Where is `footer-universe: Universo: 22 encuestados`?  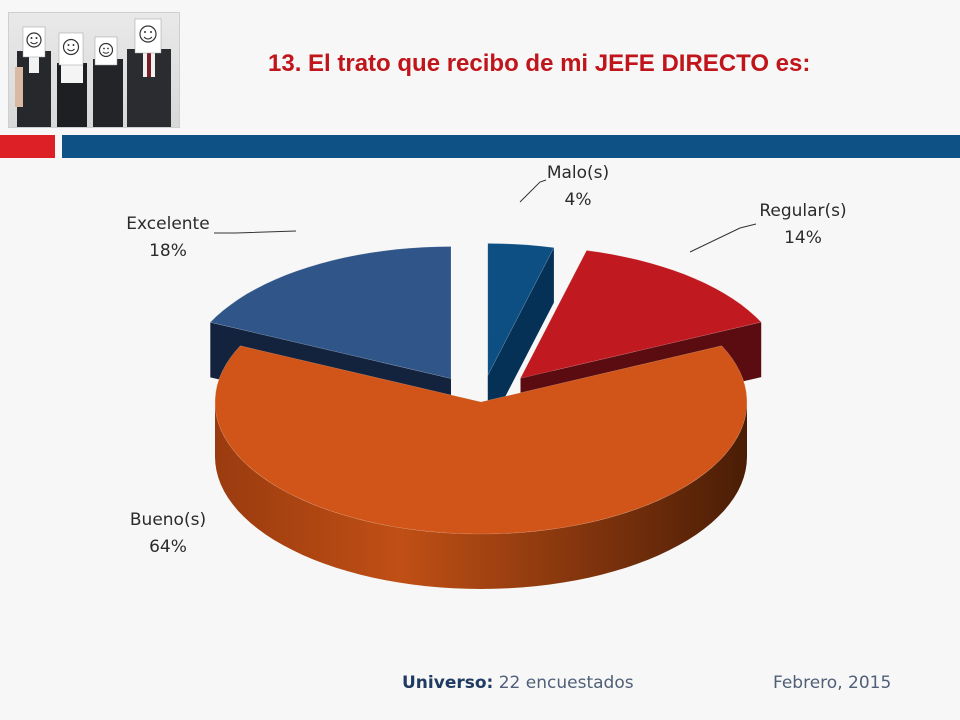
footer-universe: Universo: 22 encuestados is located at coordinates (518, 683).